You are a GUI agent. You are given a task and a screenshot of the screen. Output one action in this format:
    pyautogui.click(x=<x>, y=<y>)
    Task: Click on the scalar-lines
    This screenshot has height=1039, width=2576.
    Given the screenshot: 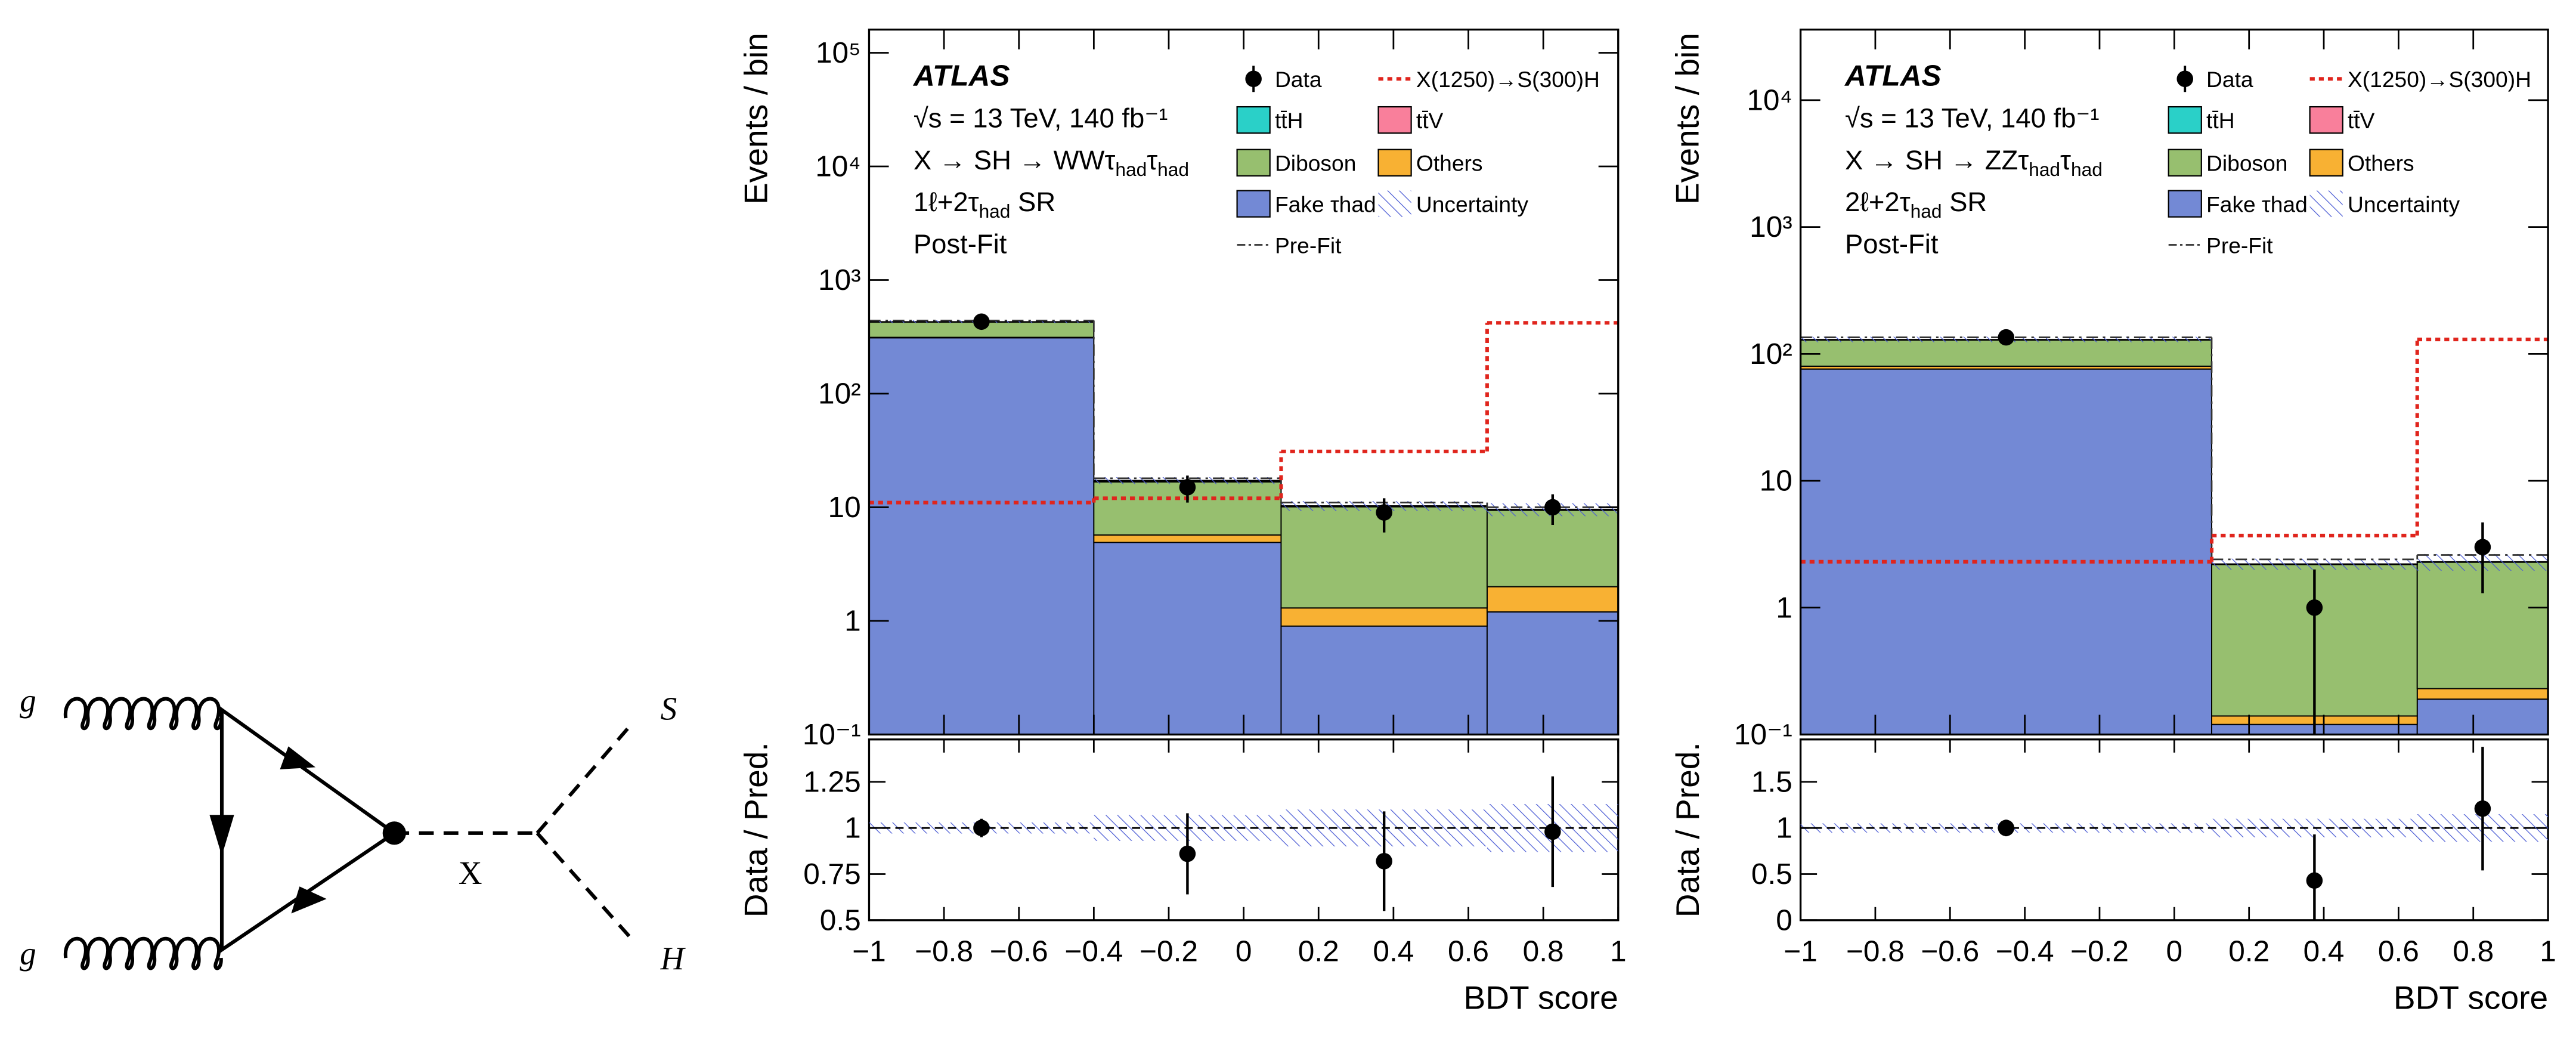 What is the action you would take?
    pyautogui.click(x=514, y=831)
    